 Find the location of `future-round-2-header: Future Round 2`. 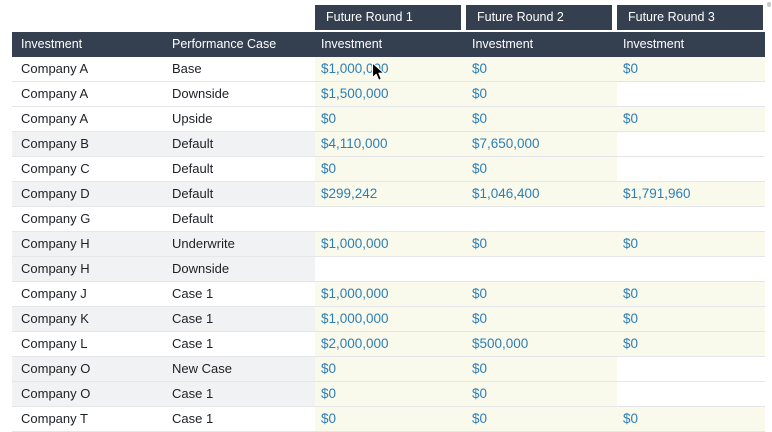

future-round-2-header: Future Round 2 is located at coordinates (539, 17).